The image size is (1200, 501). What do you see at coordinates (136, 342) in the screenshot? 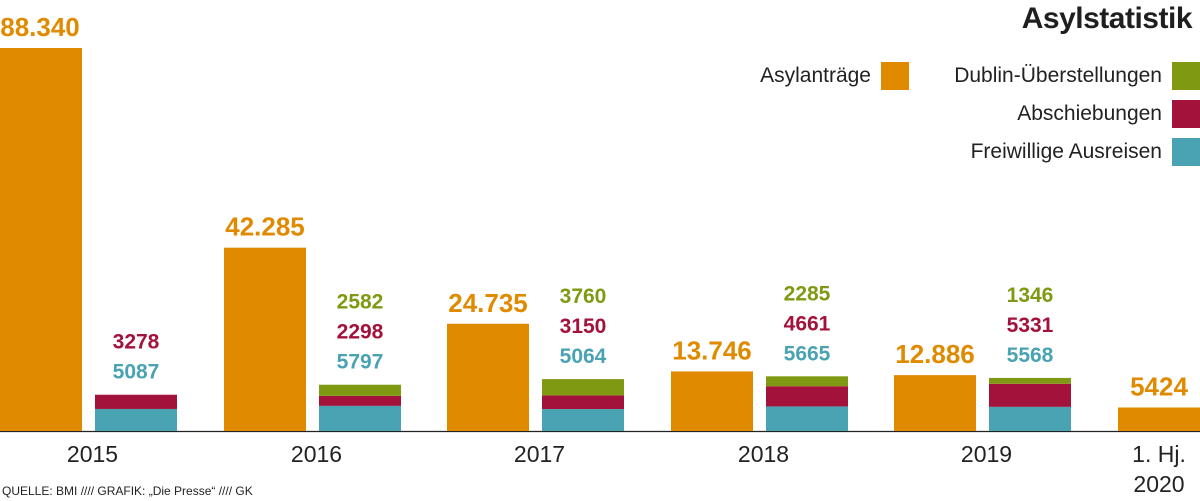
I see `data-label-abschiebungen-0: 3278` at bounding box center [136, 342].